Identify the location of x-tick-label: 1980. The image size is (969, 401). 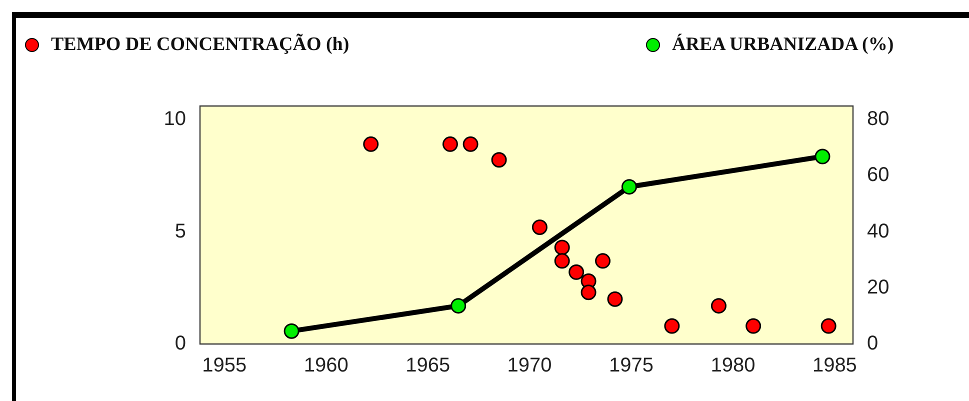
(733, 365).